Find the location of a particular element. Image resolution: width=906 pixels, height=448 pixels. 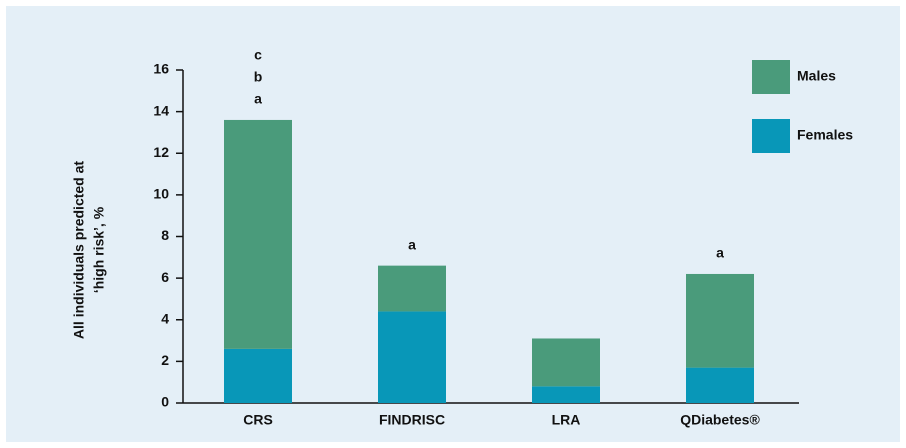

legend-label: Males is located at coordinates (816, 76).